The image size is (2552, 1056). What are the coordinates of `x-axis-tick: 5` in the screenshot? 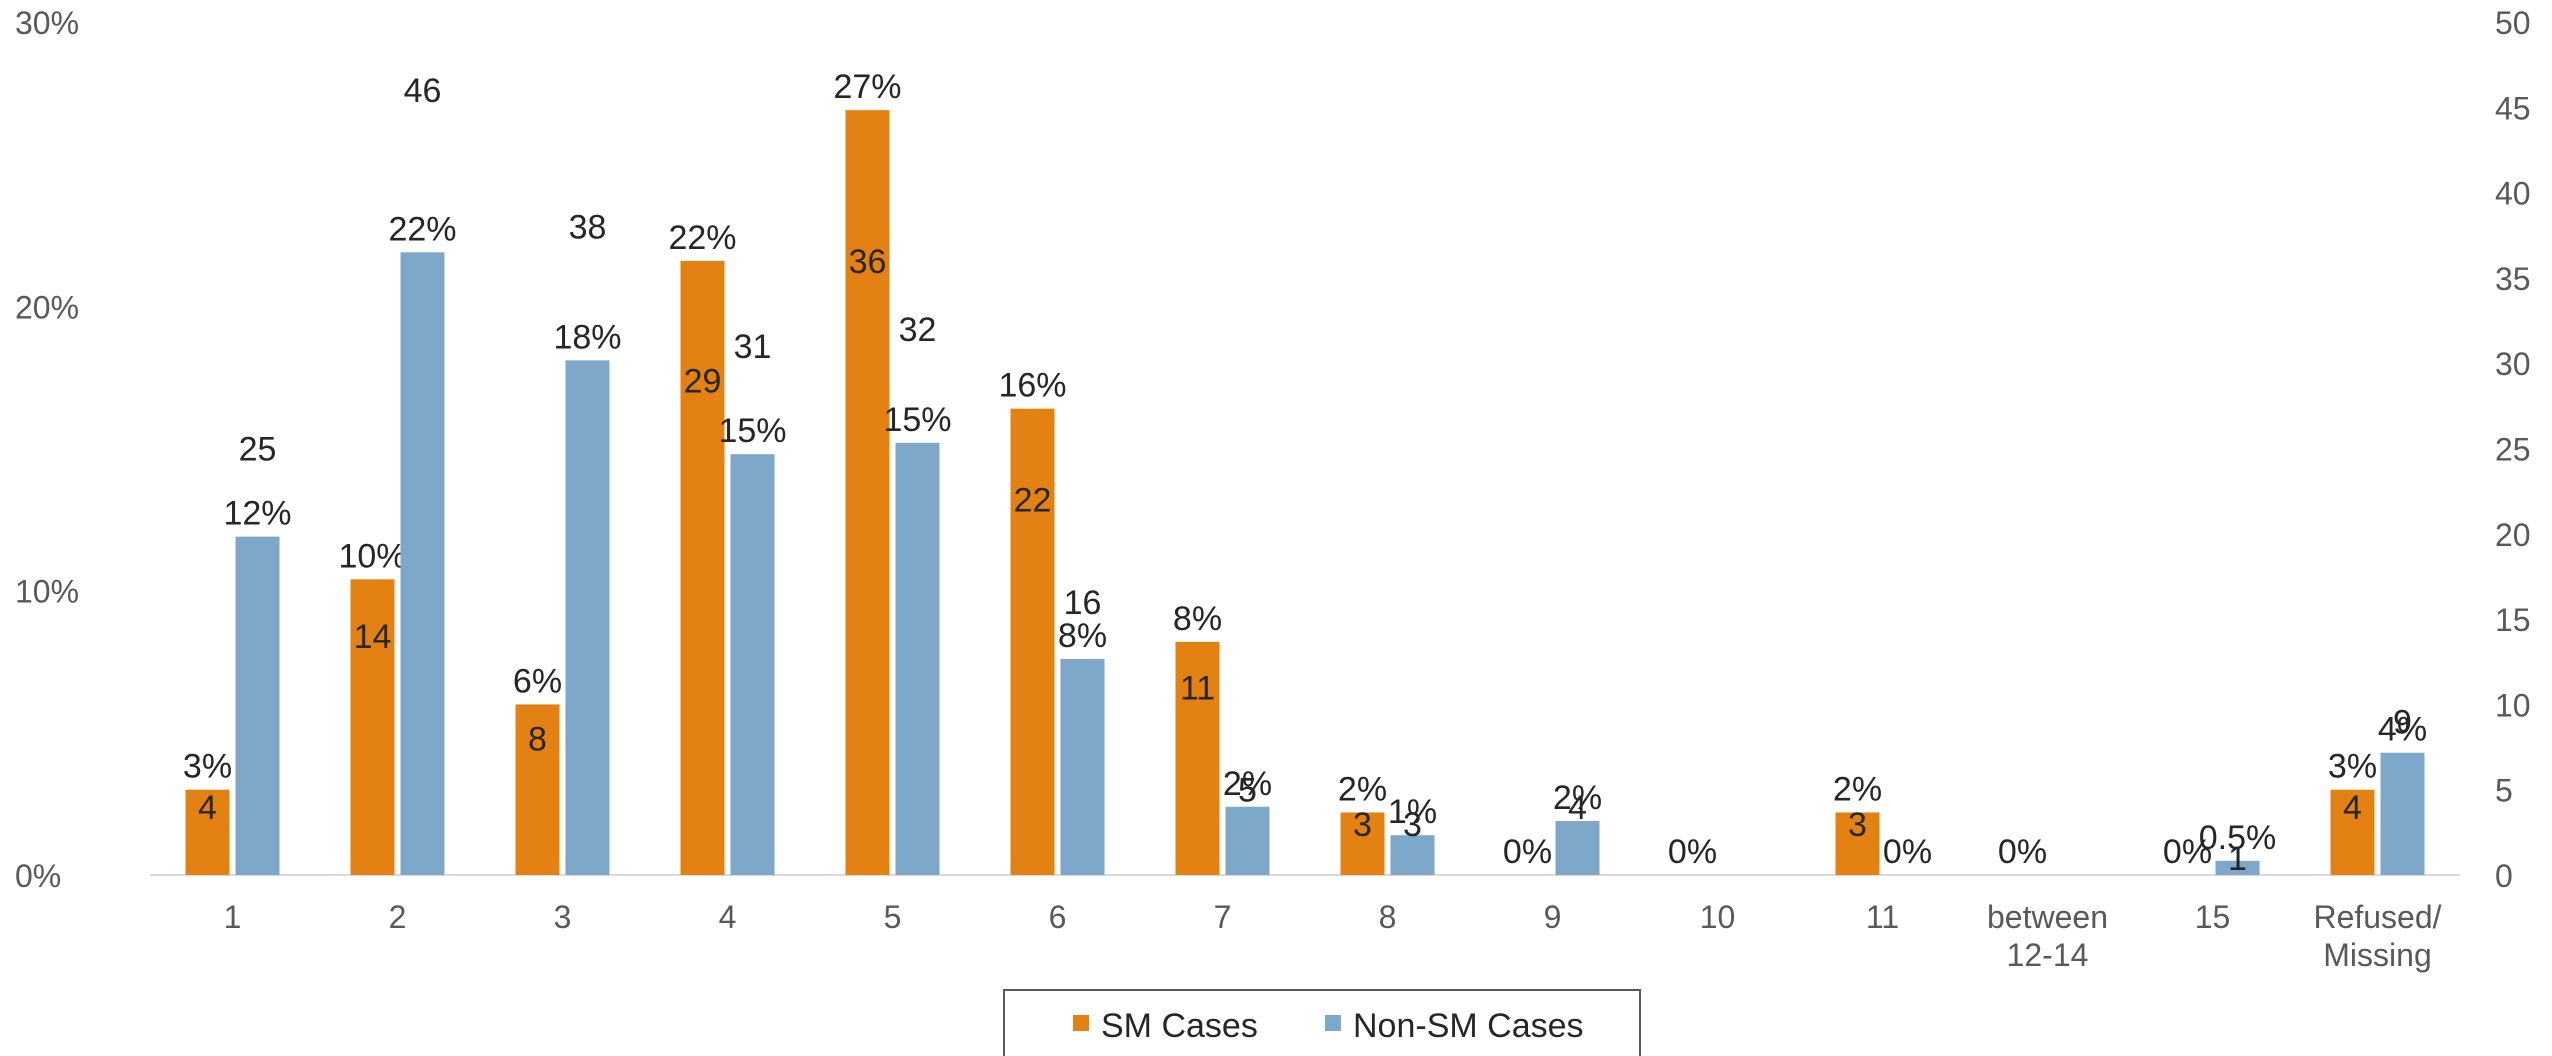 It's located at (893, 917).